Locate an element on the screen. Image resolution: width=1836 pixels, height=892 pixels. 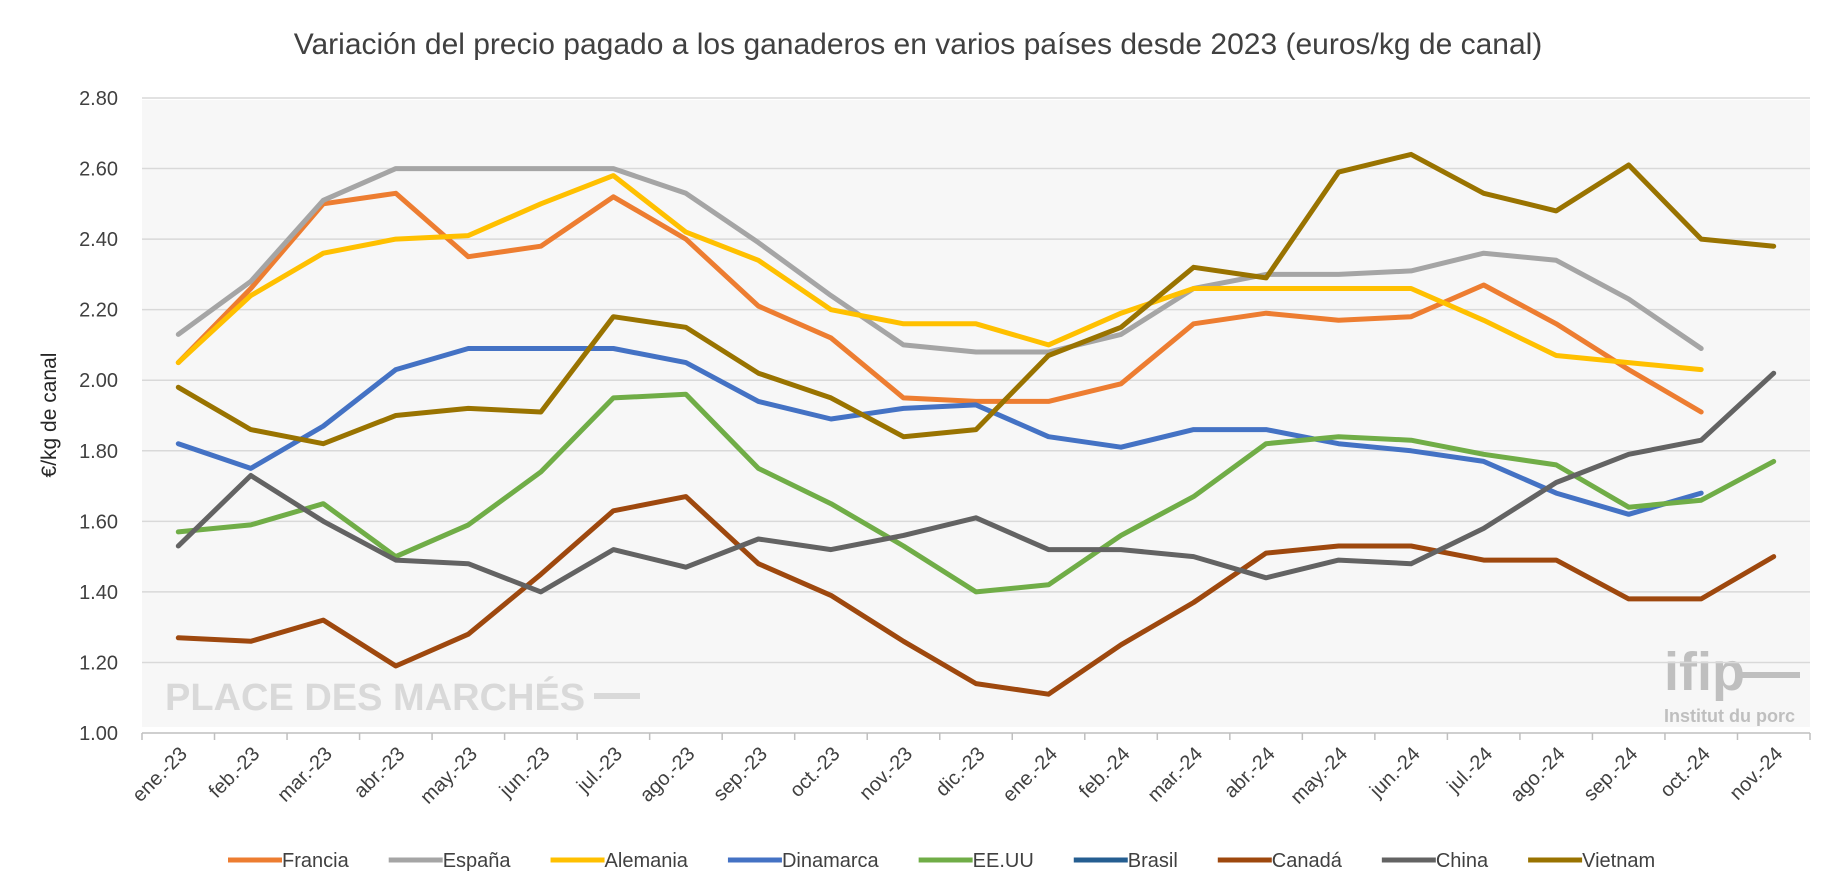
x-tick-label: feb.-23 is located at coordinates (235, 773).